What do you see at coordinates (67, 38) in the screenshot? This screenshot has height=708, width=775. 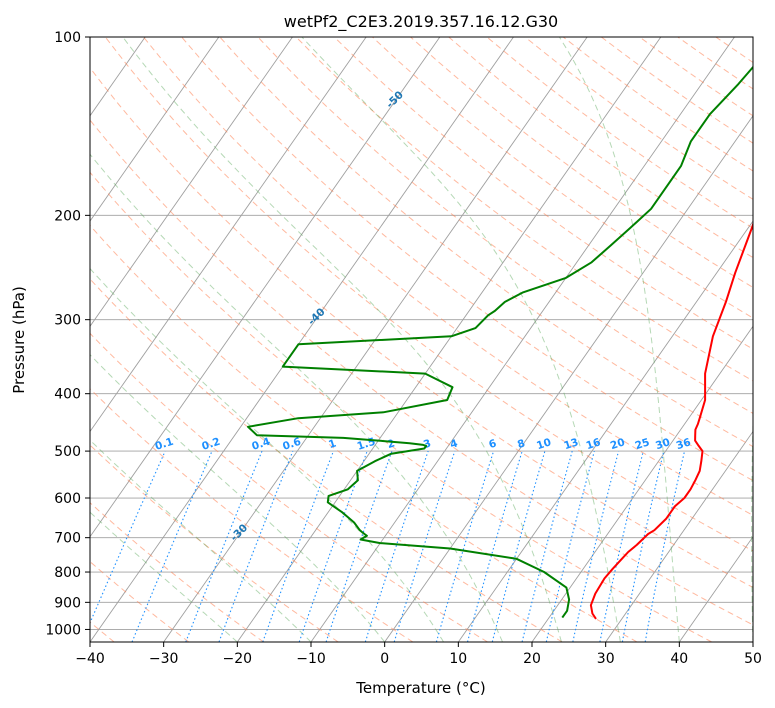 I see `y-tick-label: 100` at bounding box center [67, 38].